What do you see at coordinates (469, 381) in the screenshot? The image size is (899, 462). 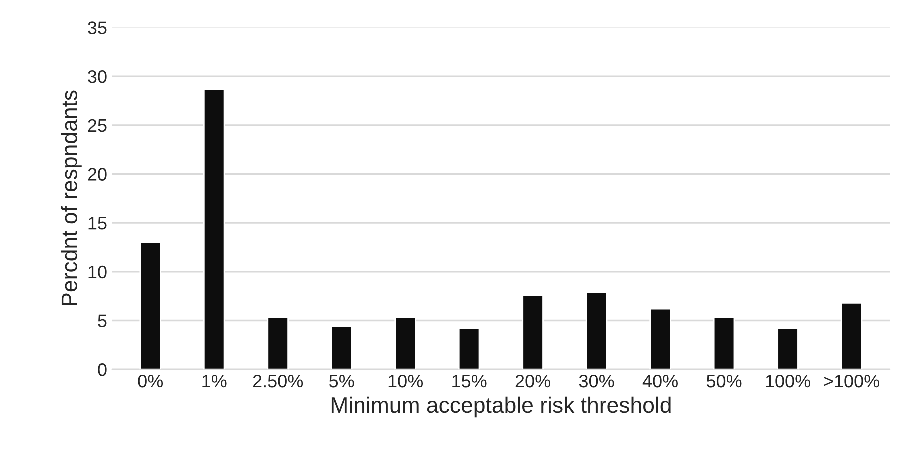 I see `x-tick-label: 15%` at bounding box center [469, 381].